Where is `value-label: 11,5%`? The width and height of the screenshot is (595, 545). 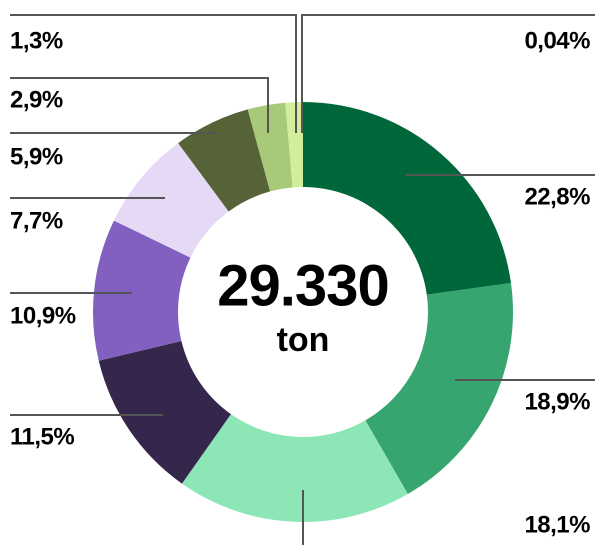
value-label: 11,5% is located at coordinates (42, 436).